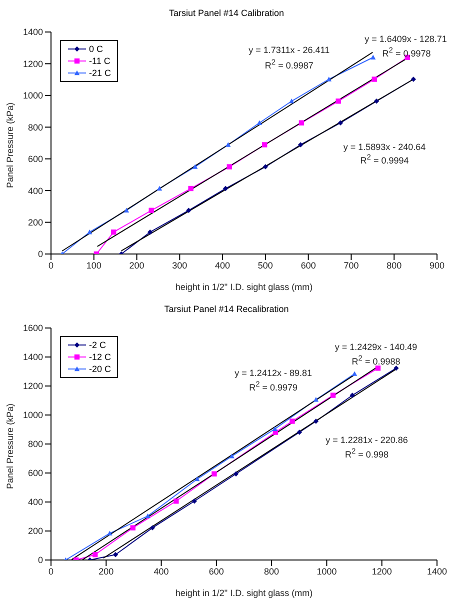 This screenshot has height=606, width=453. What do you see at coordinates (97, 345) in the screenshot?
I see `legend-label: -2 C` at bounding box center [97, 345].